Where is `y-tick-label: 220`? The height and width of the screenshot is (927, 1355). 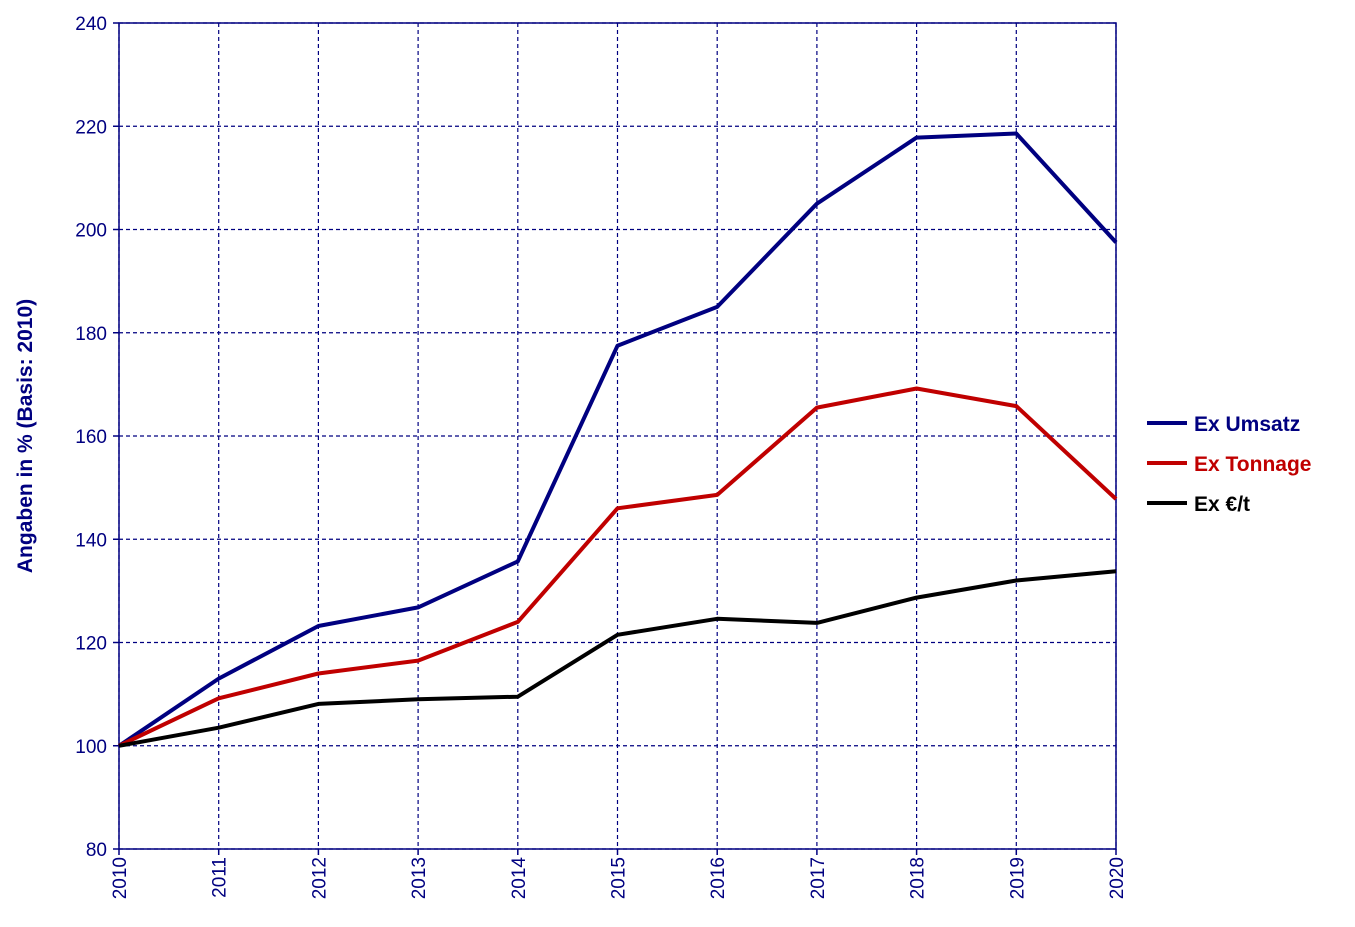
y-tick-label: 220 is located at coordinates (91, 127).